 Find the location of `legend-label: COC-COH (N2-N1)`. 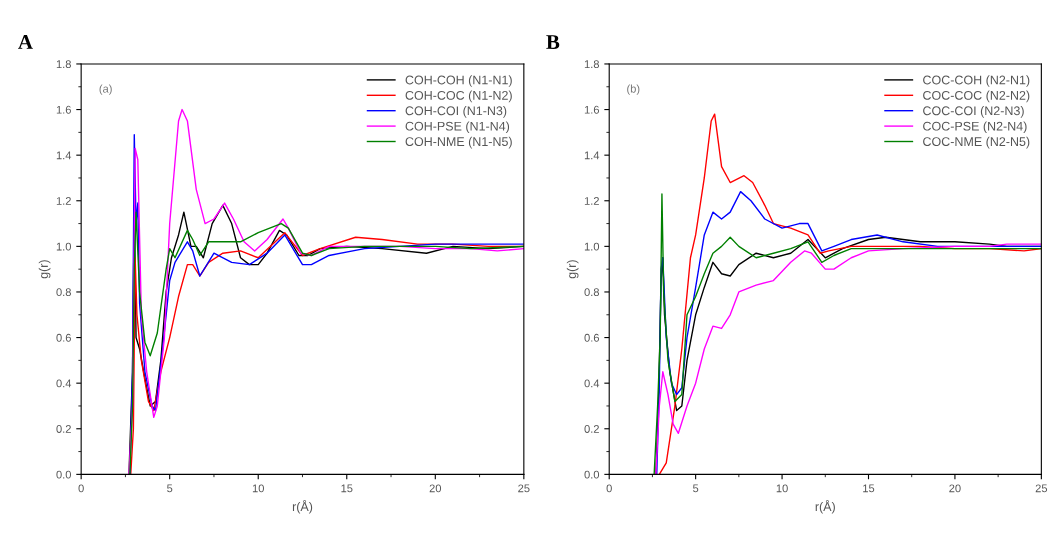

legend-label: COC-COH (N2-N1) is located at coordinates (976, 81).